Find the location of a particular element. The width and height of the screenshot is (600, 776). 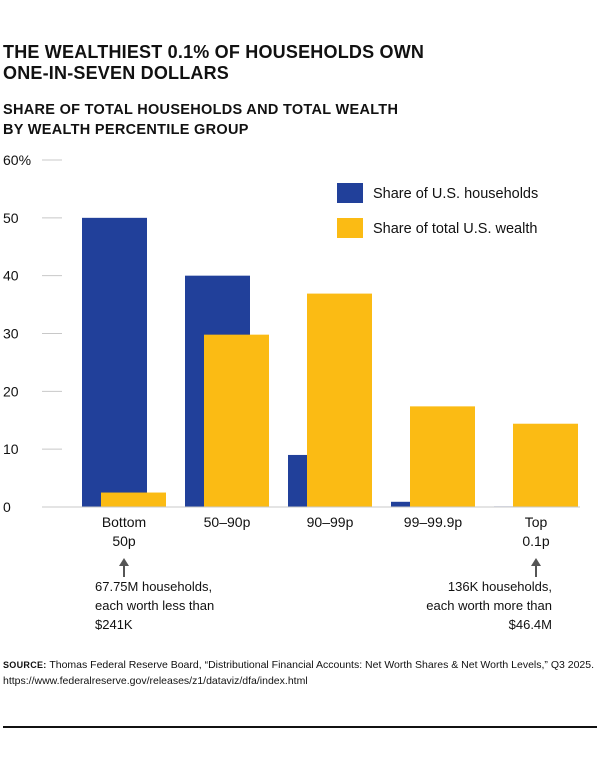

category-label: Bottom is located at coordinates (124, 522).